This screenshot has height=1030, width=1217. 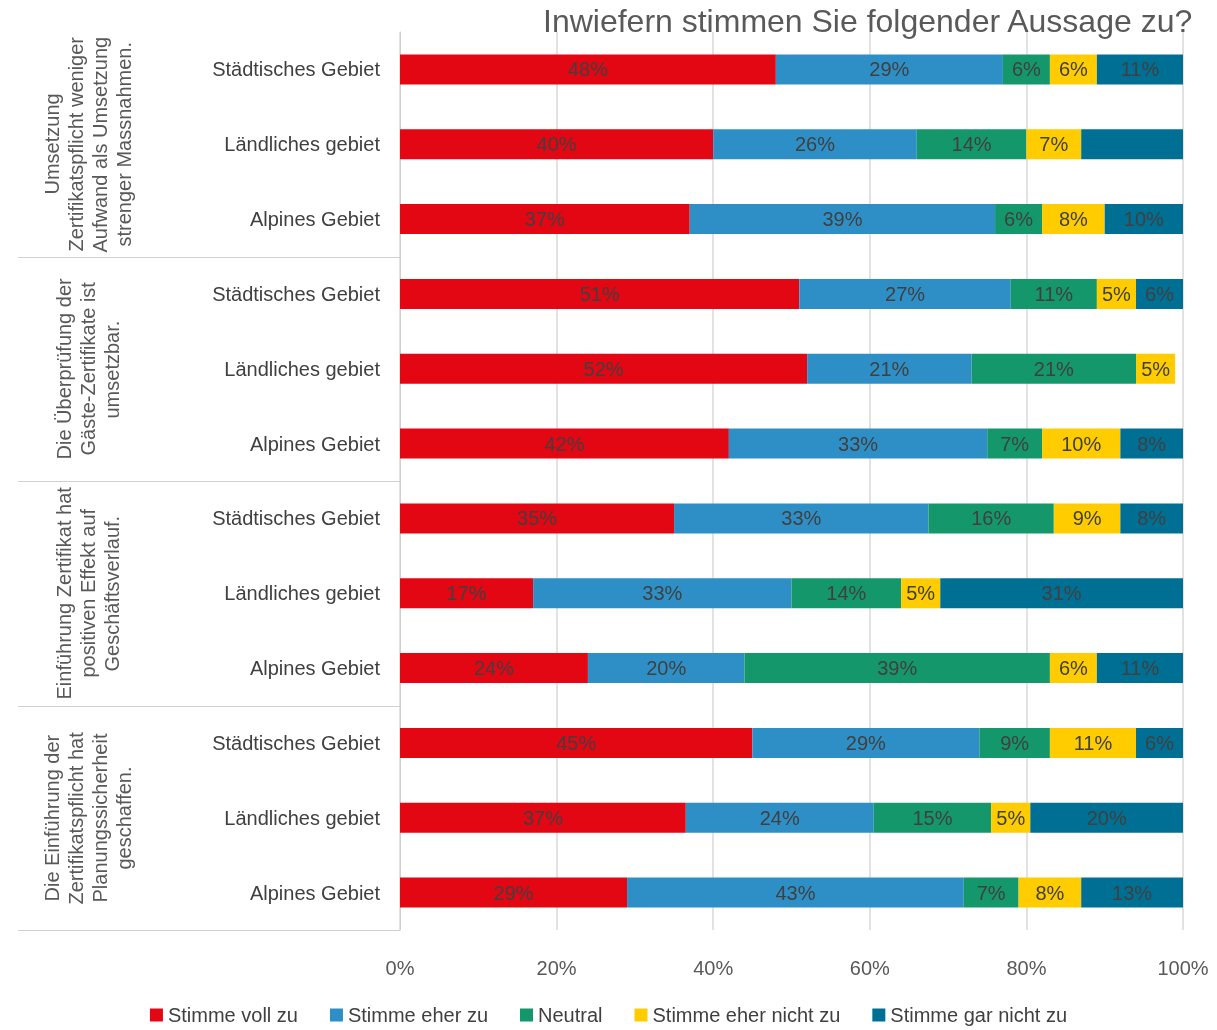 What do you see at coordinates (88, 818) in the screenshot?
I see `text: Die Einführung der Zertifikatspflicht hat Planungssicherheit geschaffen.` at bounding box center [88, 818].